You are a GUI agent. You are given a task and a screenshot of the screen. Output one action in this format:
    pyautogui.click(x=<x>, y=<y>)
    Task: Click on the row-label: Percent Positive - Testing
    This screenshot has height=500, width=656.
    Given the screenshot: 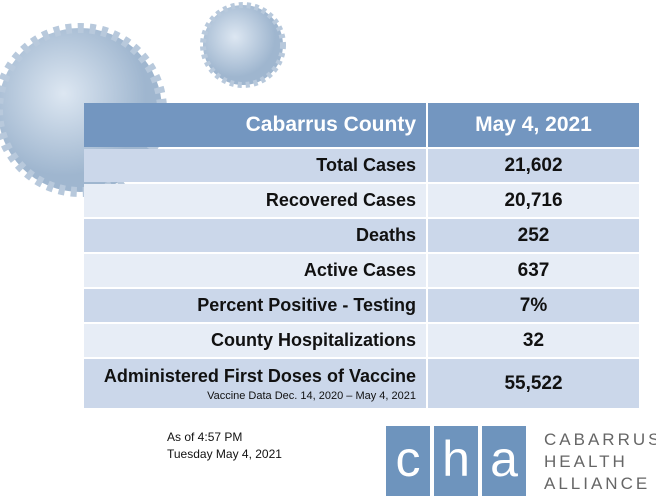 What is the action you would take?
    pyautogui.click(x=255, y=305)
    